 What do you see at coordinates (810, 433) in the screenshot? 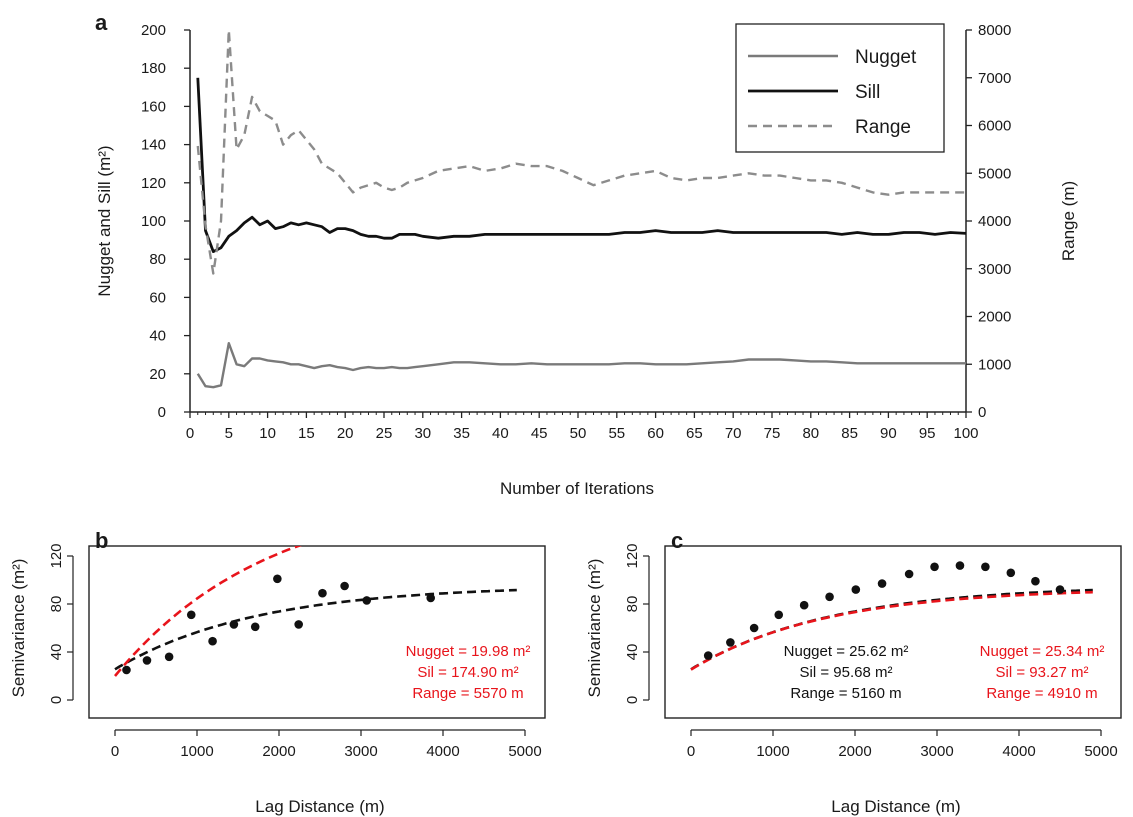
I see `x-tick-label: 80` at bounding box center [810, 433].